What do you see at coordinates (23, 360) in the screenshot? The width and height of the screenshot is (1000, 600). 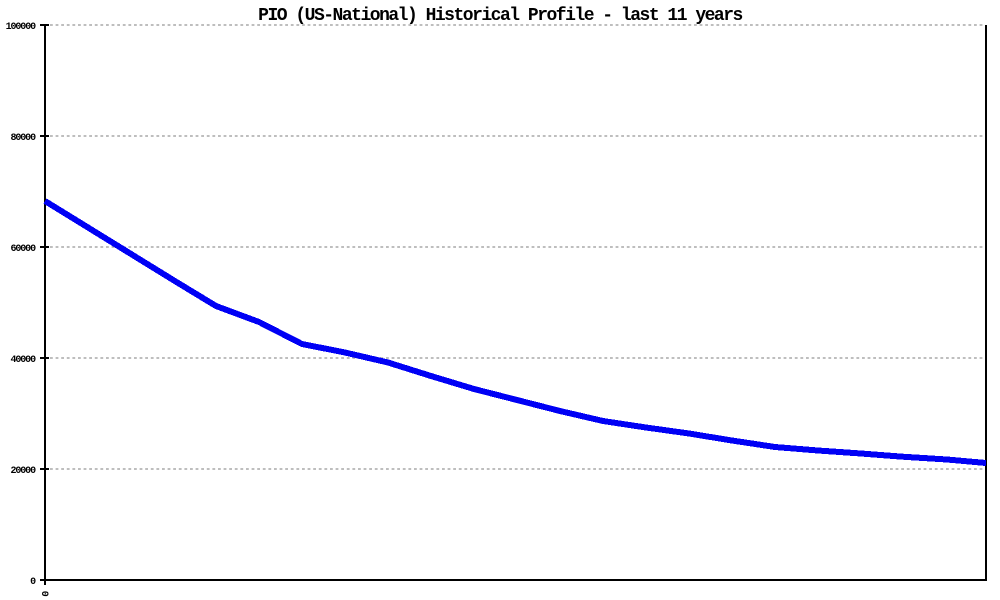 I see `svg-text: 40000` at bounding box center [23, 360].